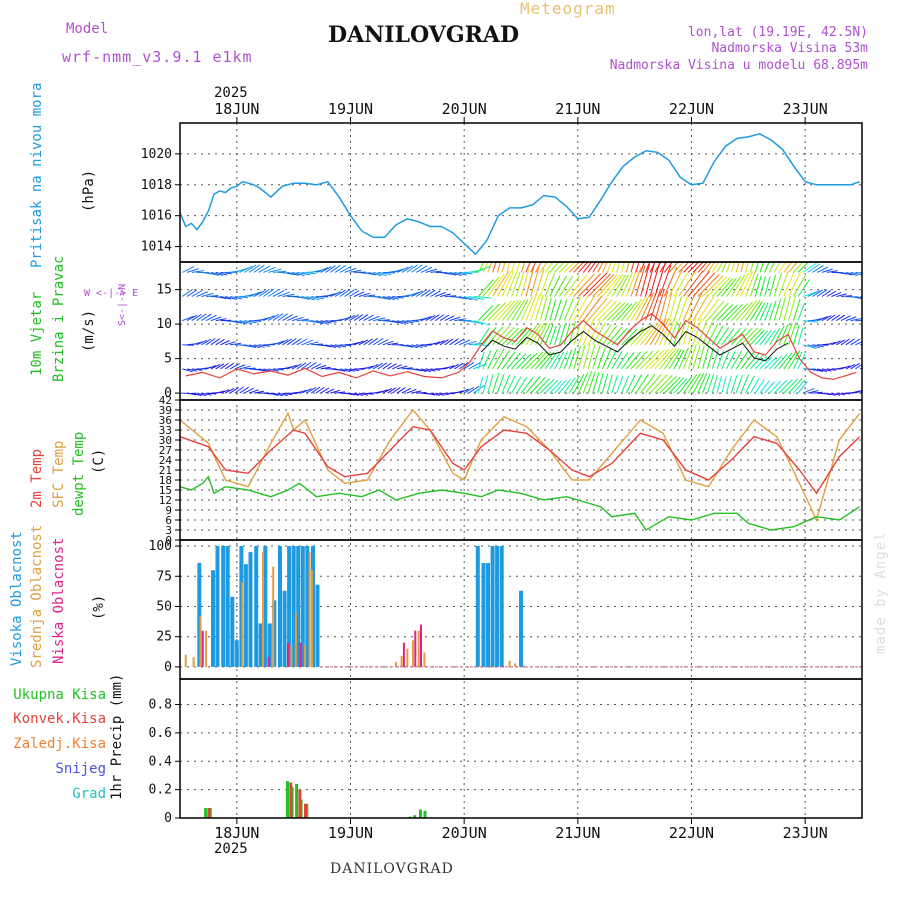 The width and height of the screenshot is (900, 900). Describe the element at coordinates (165, 420) in the screenshot. I see `temperature-ytick-label: 36` at that location.